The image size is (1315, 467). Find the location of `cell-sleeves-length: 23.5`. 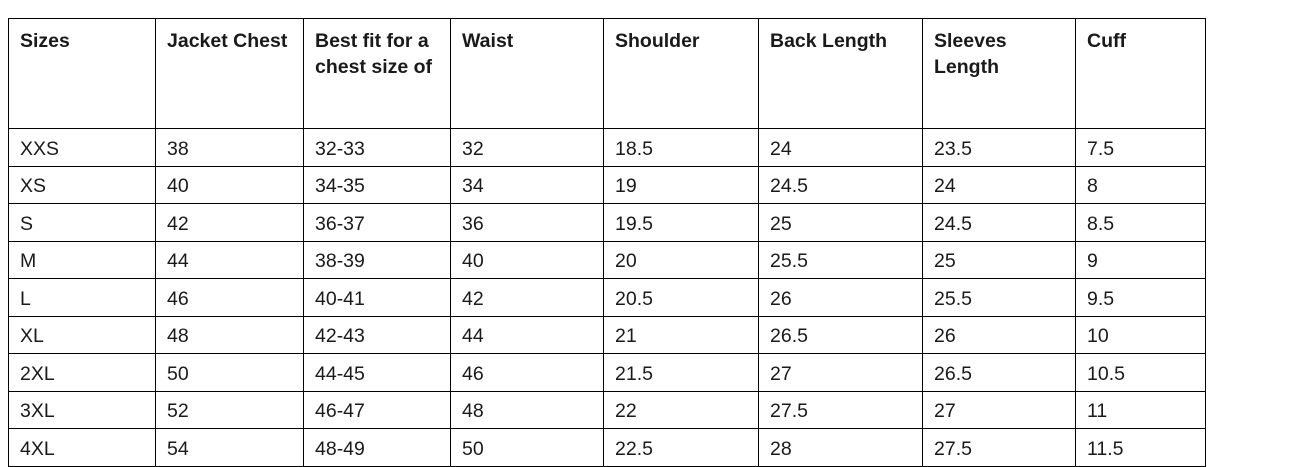

cell-sleeves-length: 23.5 is located at coordinates (999, 147).